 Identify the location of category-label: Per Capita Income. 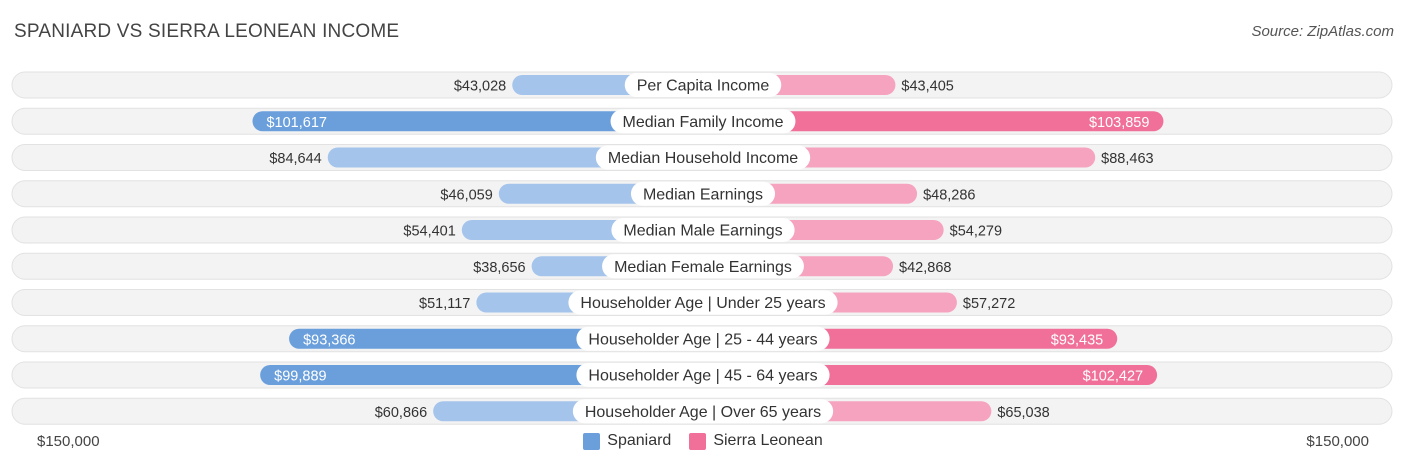
(703, 86).